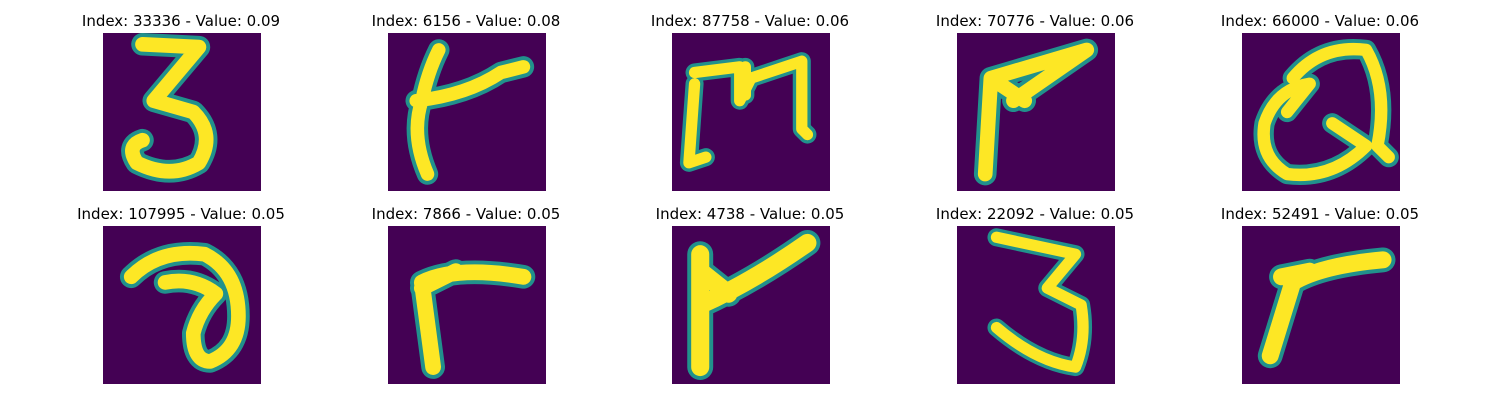 This screenshot has width=1500, height=400. Describe the element at coordinates (181, 21) in the screenshot. I see `panel-title: Index: 33336 - Value: 0.09` at that location.